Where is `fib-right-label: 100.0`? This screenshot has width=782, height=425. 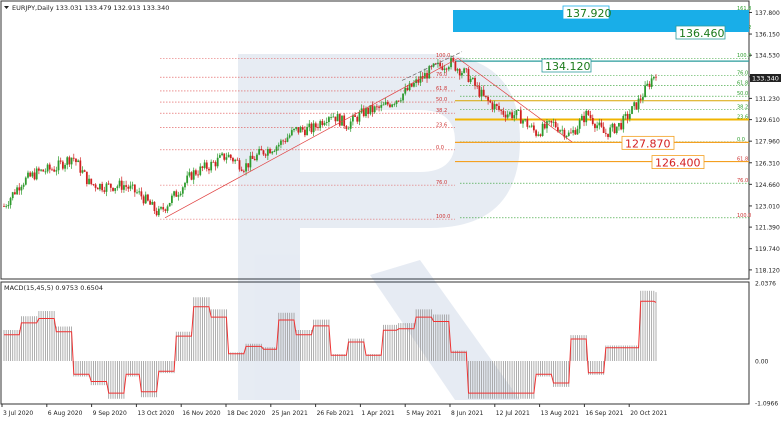
fib-right-label: 100.0 is located at coordinates (744, 216).